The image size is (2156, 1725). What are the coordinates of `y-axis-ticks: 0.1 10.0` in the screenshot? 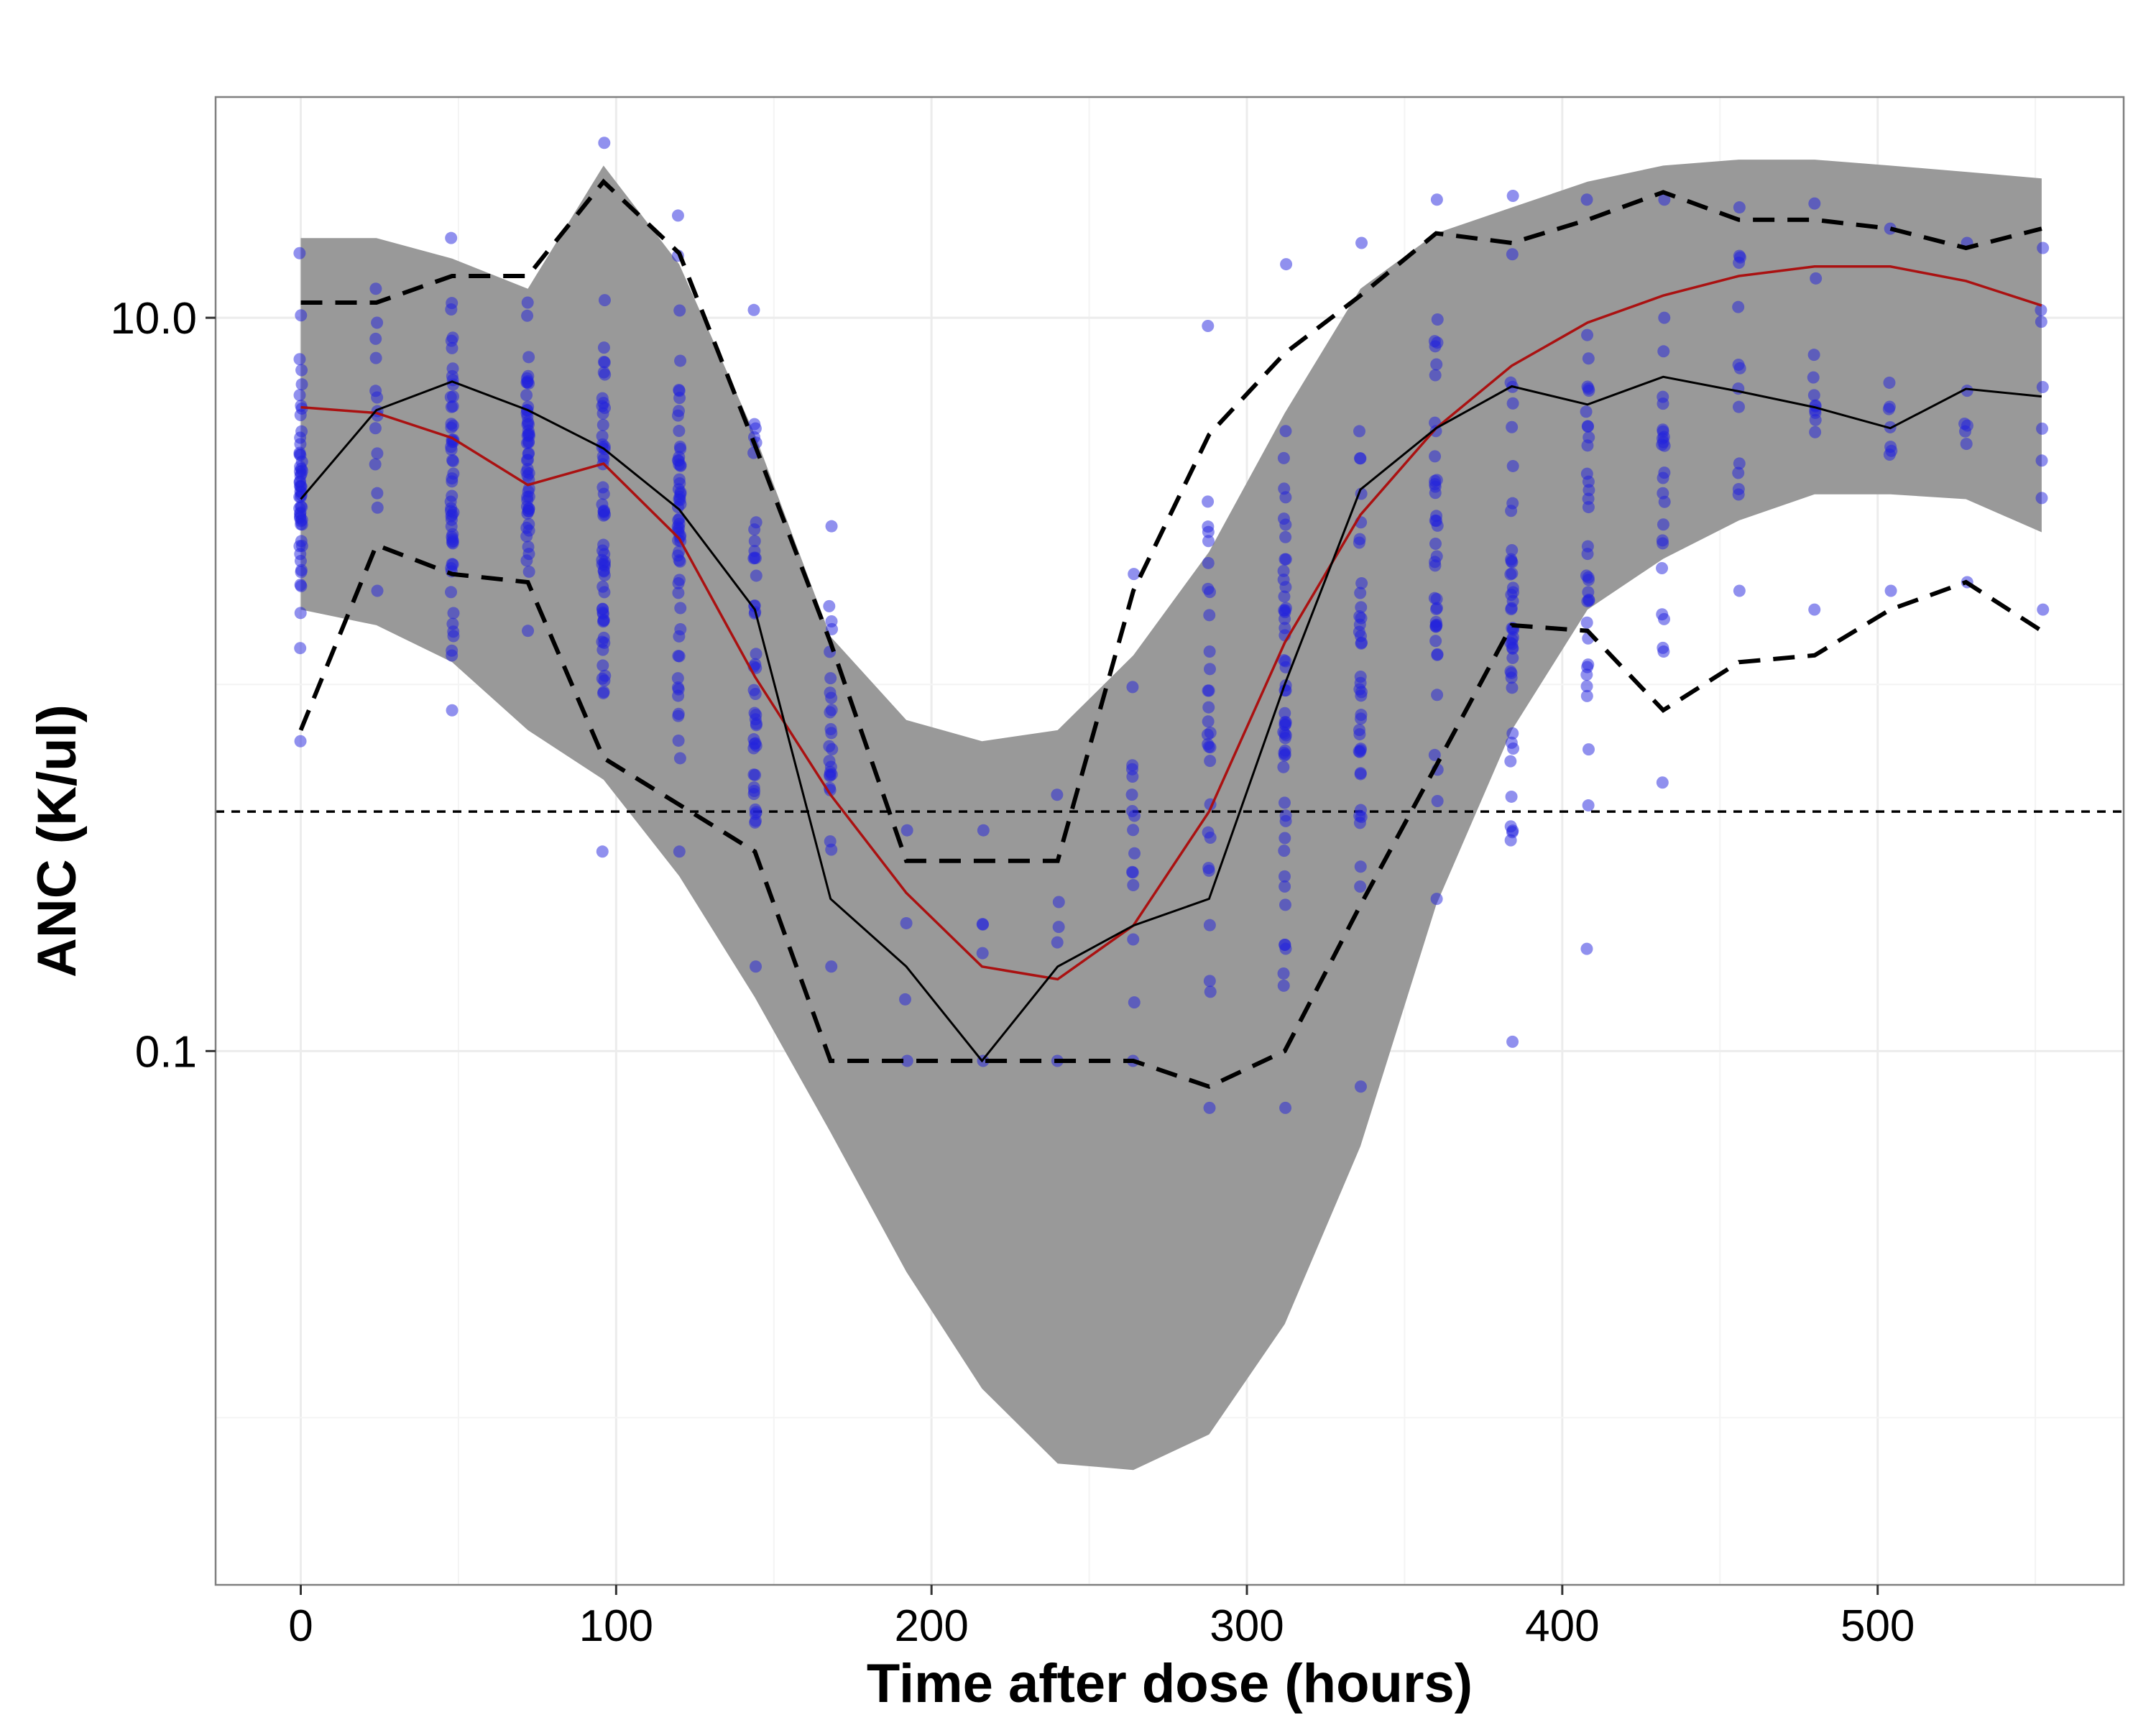 It's located at (163, 685).